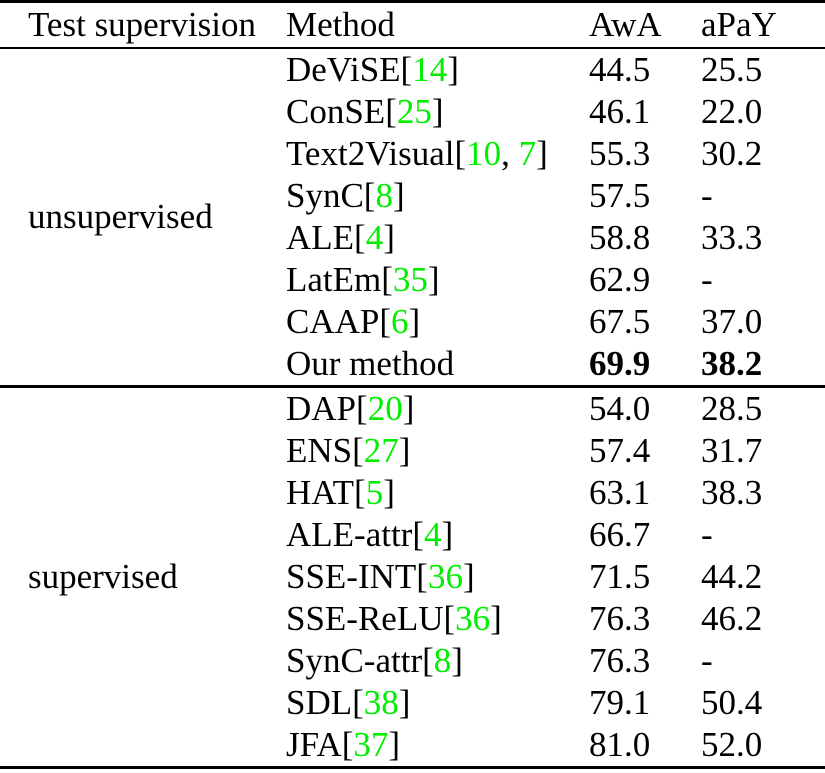 Image resolution: width=825 pixels, height=773 pixels. What do you see at coordinates (620, 492) in the screenshot?
I see `awa-value: 63.1` at bounding box center [620, 492].